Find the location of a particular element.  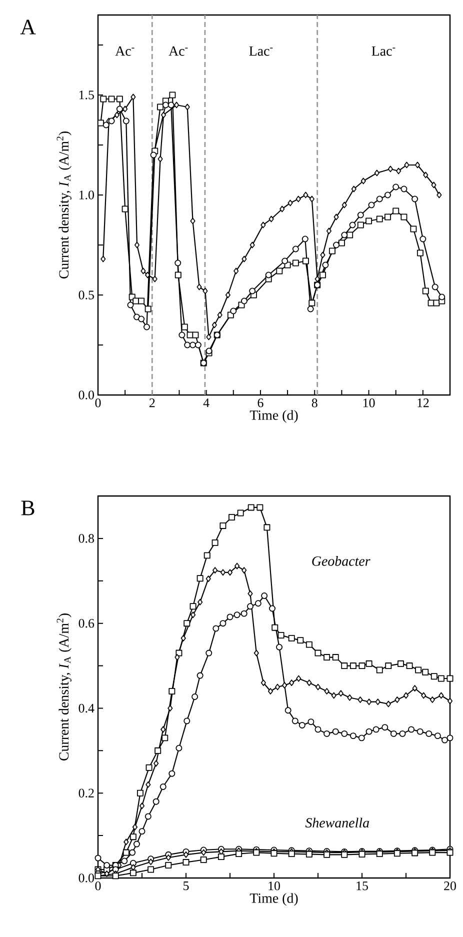

x-tick-label: 20 is located at coordinates (450, 886).